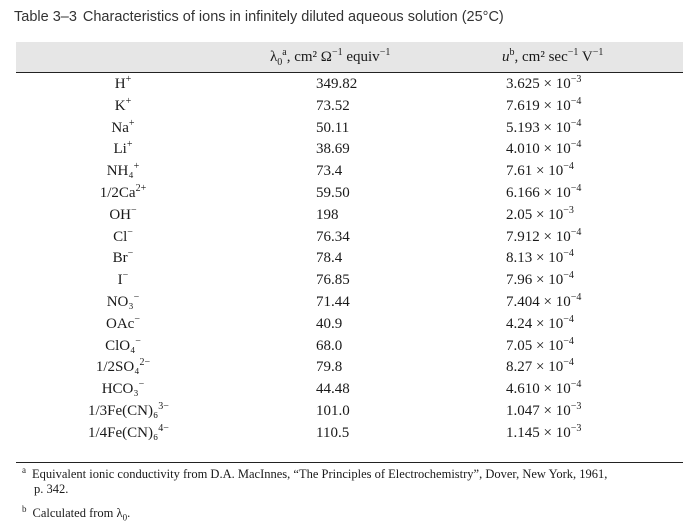 The width and height of the screenshot is (700, 531). Describe the element at coordinates (123, 411) in the screenshot. I see `ion-formula: 1/3Fe(CN)₆` at that location.